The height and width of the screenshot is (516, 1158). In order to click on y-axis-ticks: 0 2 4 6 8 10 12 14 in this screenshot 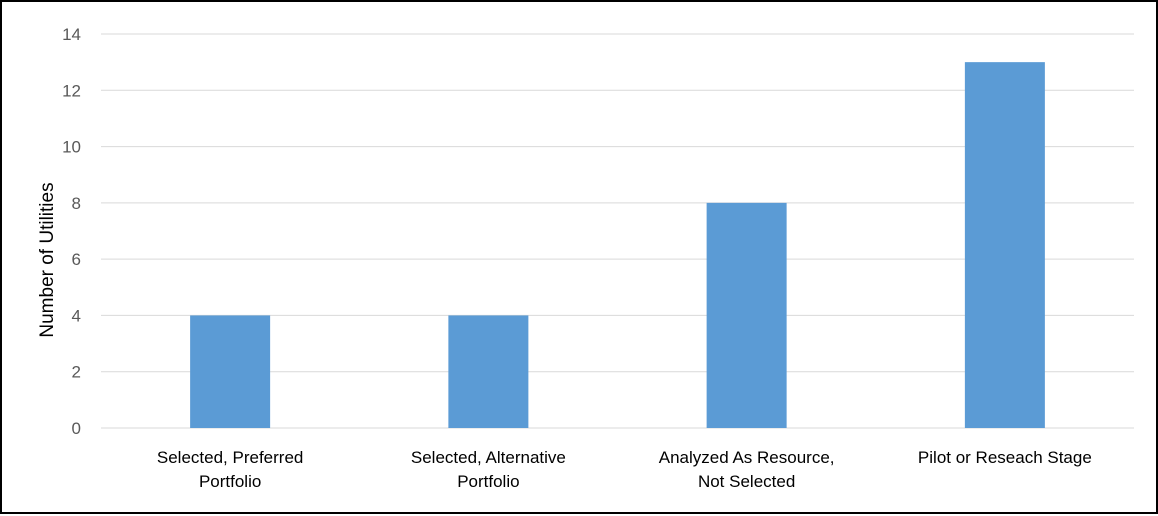, I will do `click(71, 231)`.